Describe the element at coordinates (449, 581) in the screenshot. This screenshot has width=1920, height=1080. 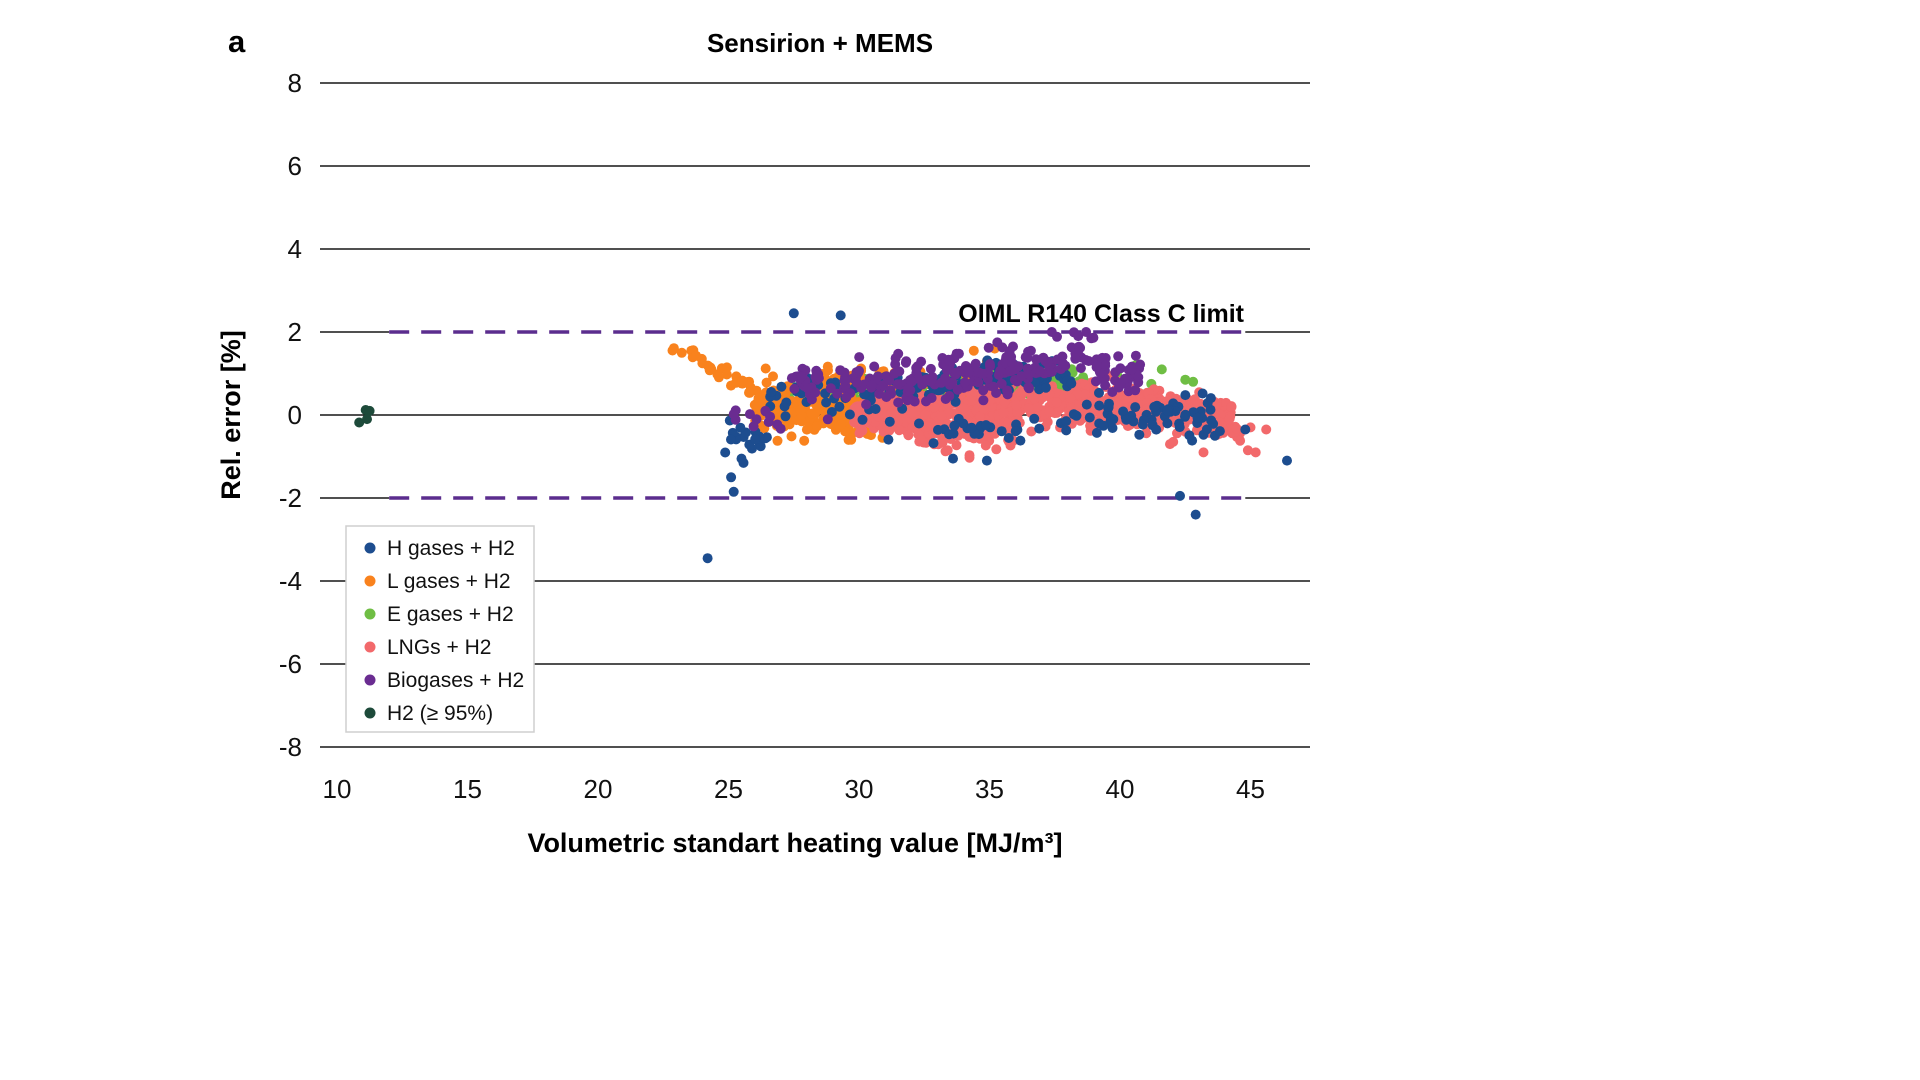
I see `legend-label: L gases + H2` at that location.